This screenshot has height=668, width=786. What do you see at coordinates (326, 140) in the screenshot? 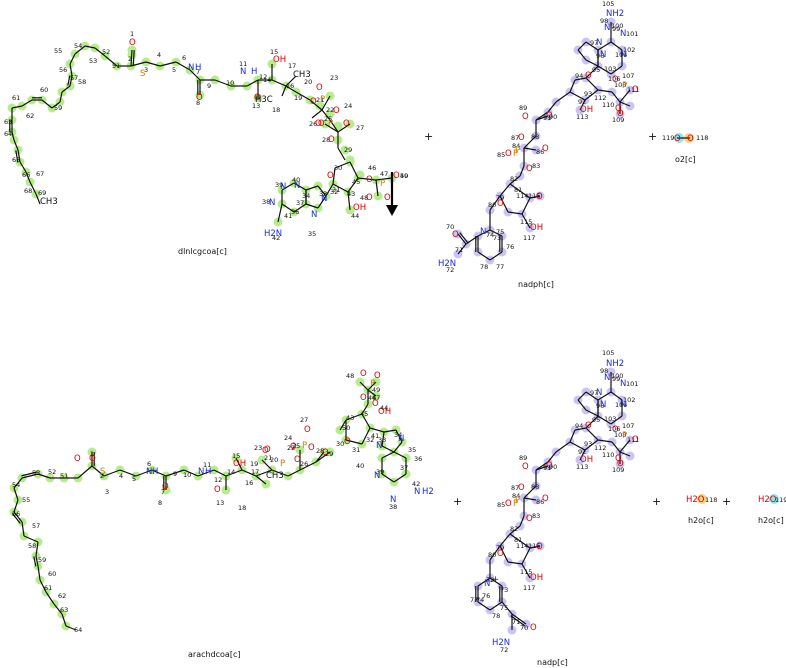
I see `atom-number: 28` at bounding box center [326, 140].